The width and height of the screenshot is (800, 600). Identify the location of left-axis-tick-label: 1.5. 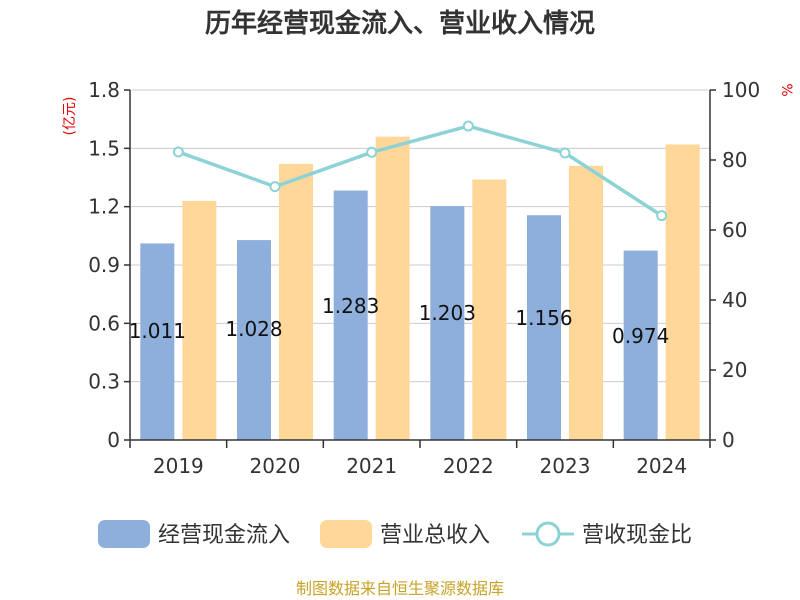
(104, 148).